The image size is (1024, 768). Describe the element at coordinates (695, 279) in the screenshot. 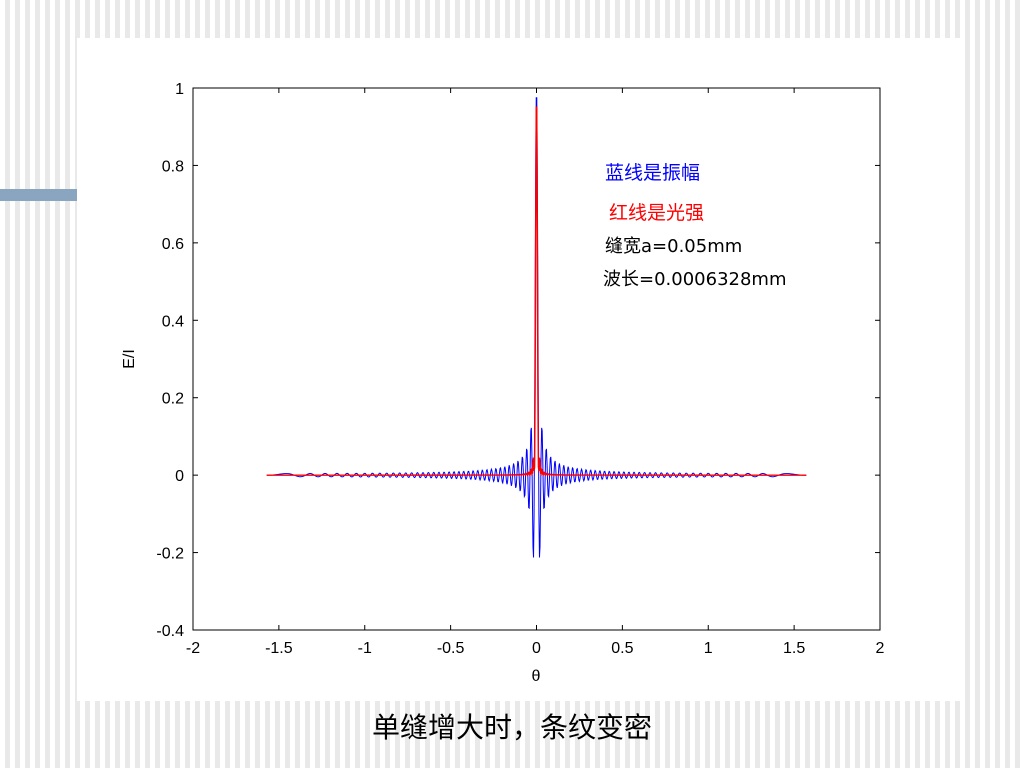

I see `annotation-wavelength: 波长=0.0006328mm` at that location.